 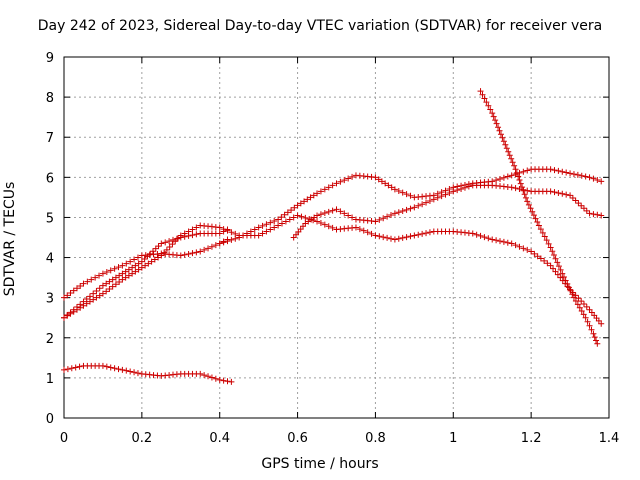 What do you see at coordinates (50, 299) in the screenshot?
I see `y-tick-label: 3` at bounding box center [50, 299].